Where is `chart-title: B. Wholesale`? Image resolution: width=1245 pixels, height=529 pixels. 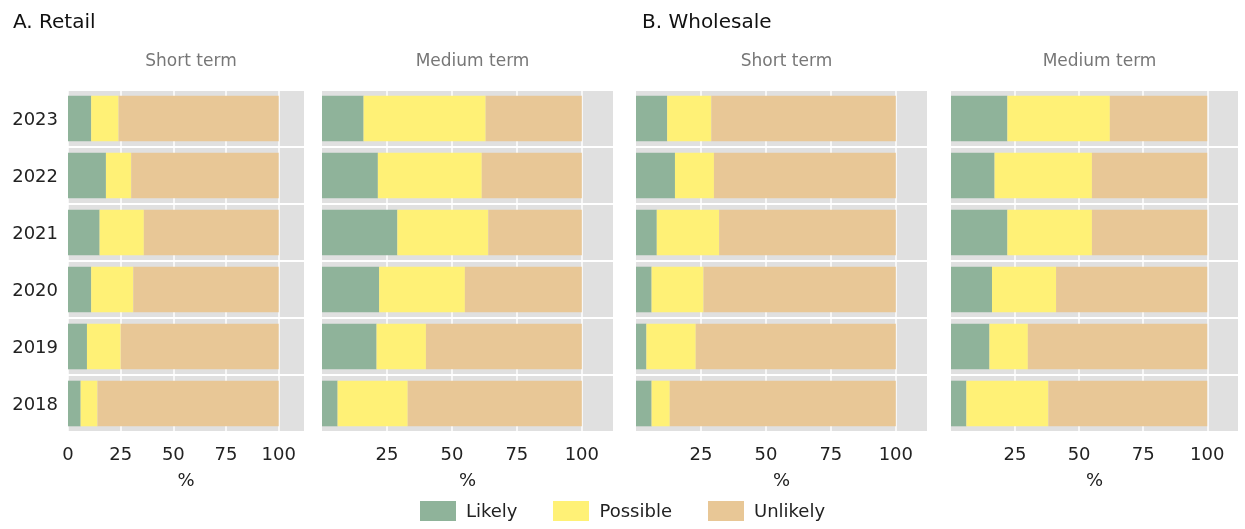 chart-title: B. Wholesale is located at coordinates (707, 21).